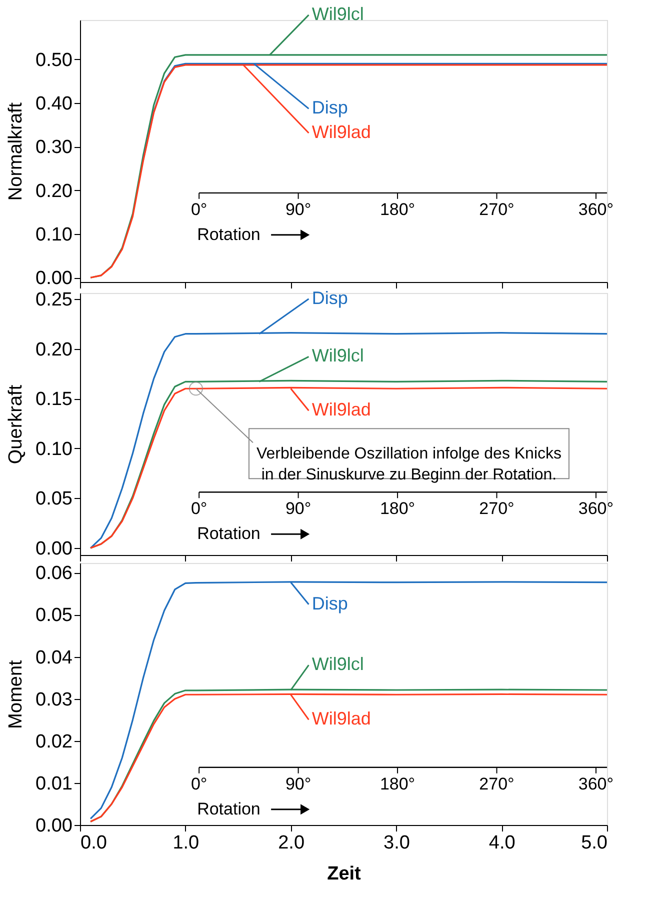 The height and width of the screenshot is (900, 646). I want to click on annotation: Verbleibende Oszillation infolge des Knicks in der Sinuskurve zu Beginn der Rotation., so click(409, 465).